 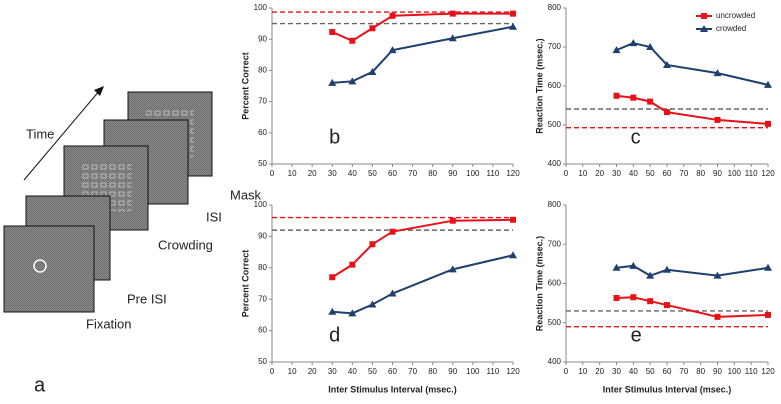 I want to click on y-tick-label: 60, so click(x=262, y=132).